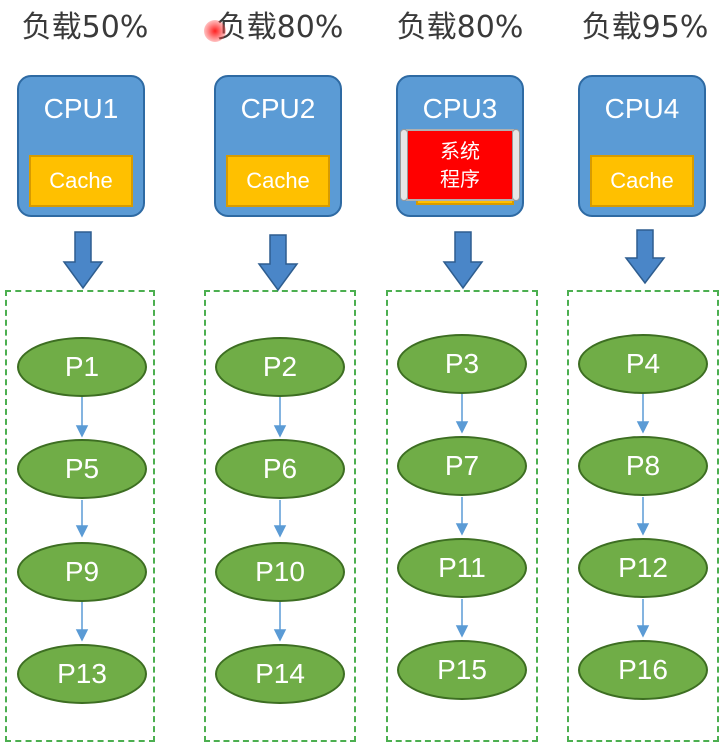 This screenshot has width=726, height=754. I want to click on arrowhead-p8-p12, so click(643, 529).